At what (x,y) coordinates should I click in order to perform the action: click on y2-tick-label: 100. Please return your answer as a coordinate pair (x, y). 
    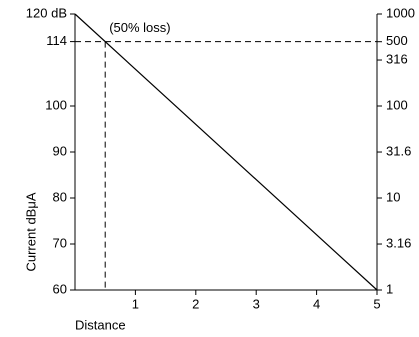
    Looking at the image, I should click on (397, 104).